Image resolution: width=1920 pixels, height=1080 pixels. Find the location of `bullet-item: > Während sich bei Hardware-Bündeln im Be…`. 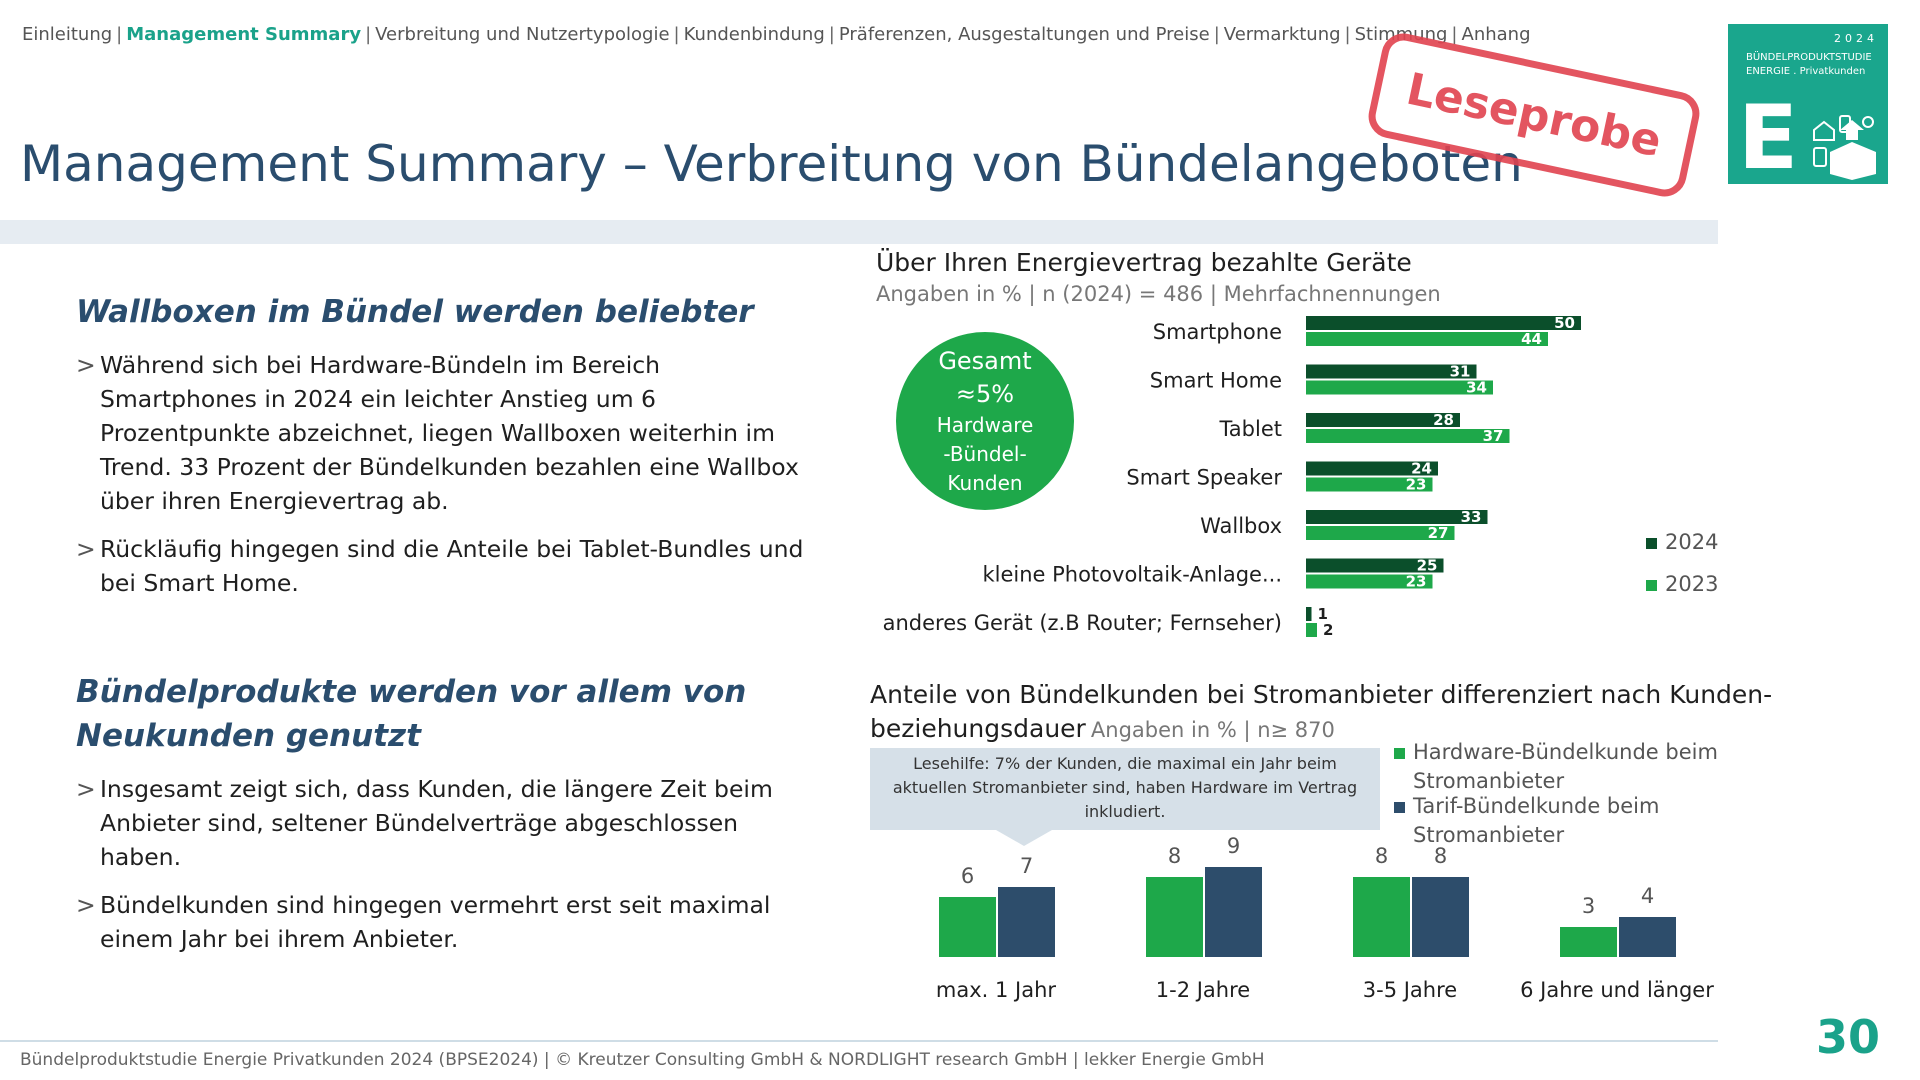

bullet-item: > Während sich bei Hardware-Bündeln im Be… is located at coordinates (446, 433).